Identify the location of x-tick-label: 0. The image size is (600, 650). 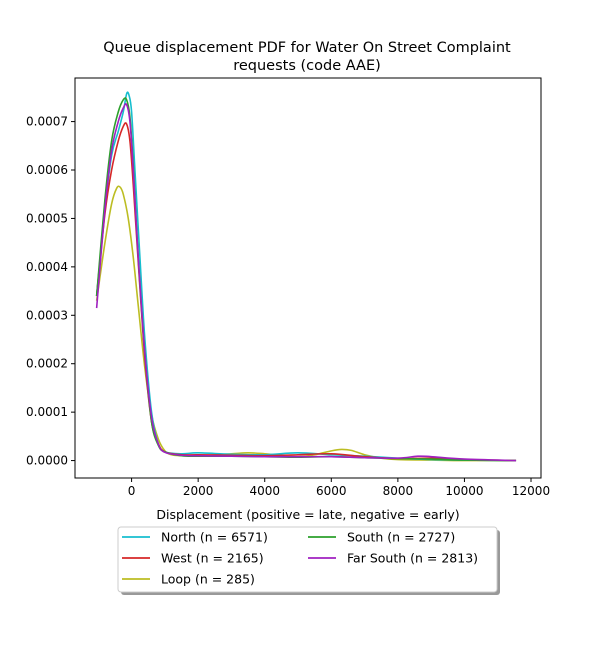
(132, 491).